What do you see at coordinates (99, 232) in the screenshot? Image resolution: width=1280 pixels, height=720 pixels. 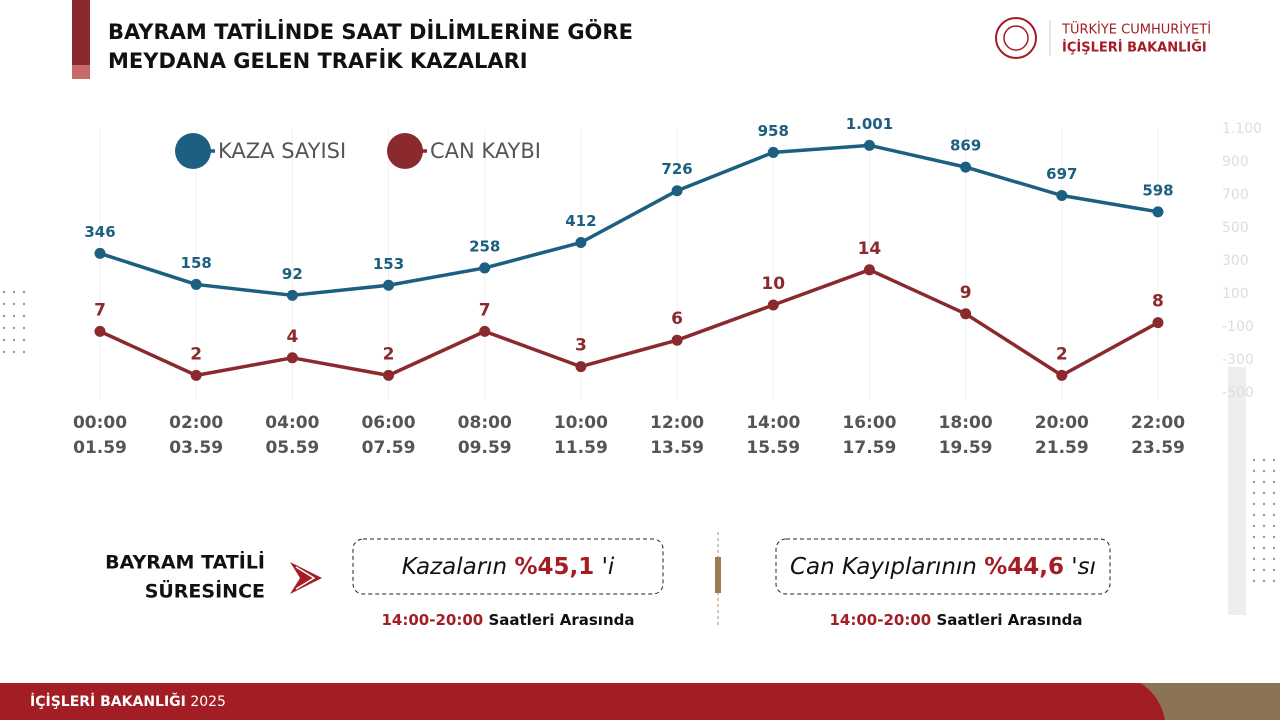 I see `data-label: 346` at bounding box center [99, 232].